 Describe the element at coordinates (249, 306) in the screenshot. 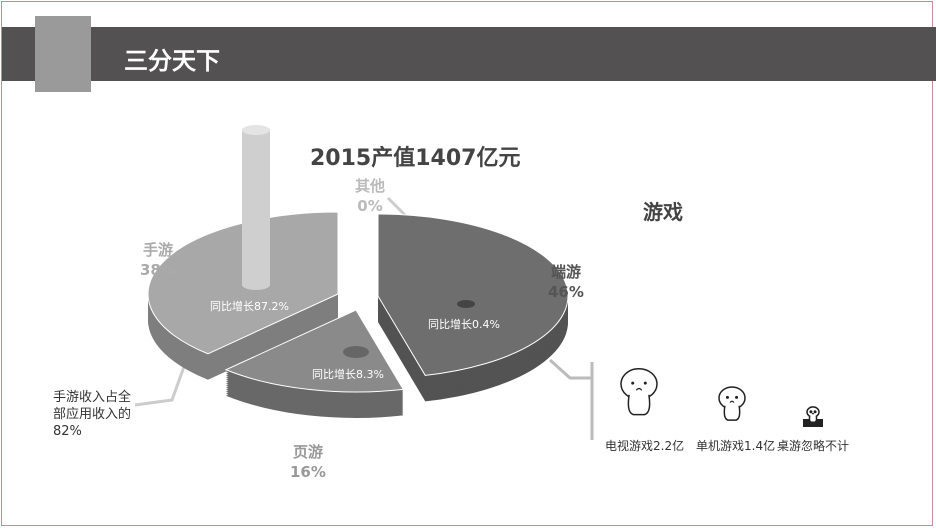

I see `growth-shouyou: 同比增长87.2%` at that location.